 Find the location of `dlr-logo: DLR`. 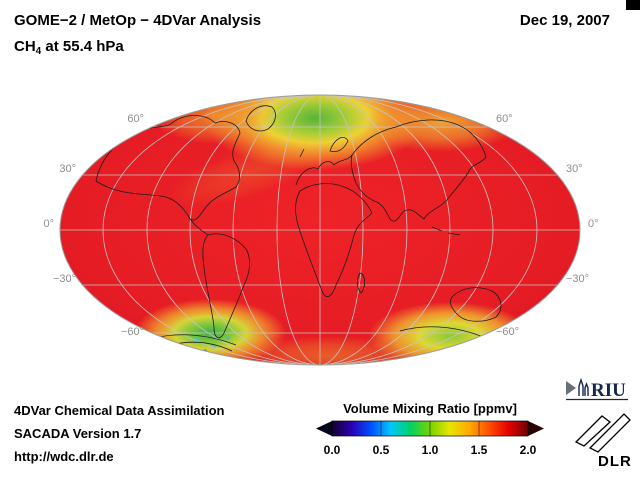

dlr-logo: DLR is located at coordinates (603, 441).